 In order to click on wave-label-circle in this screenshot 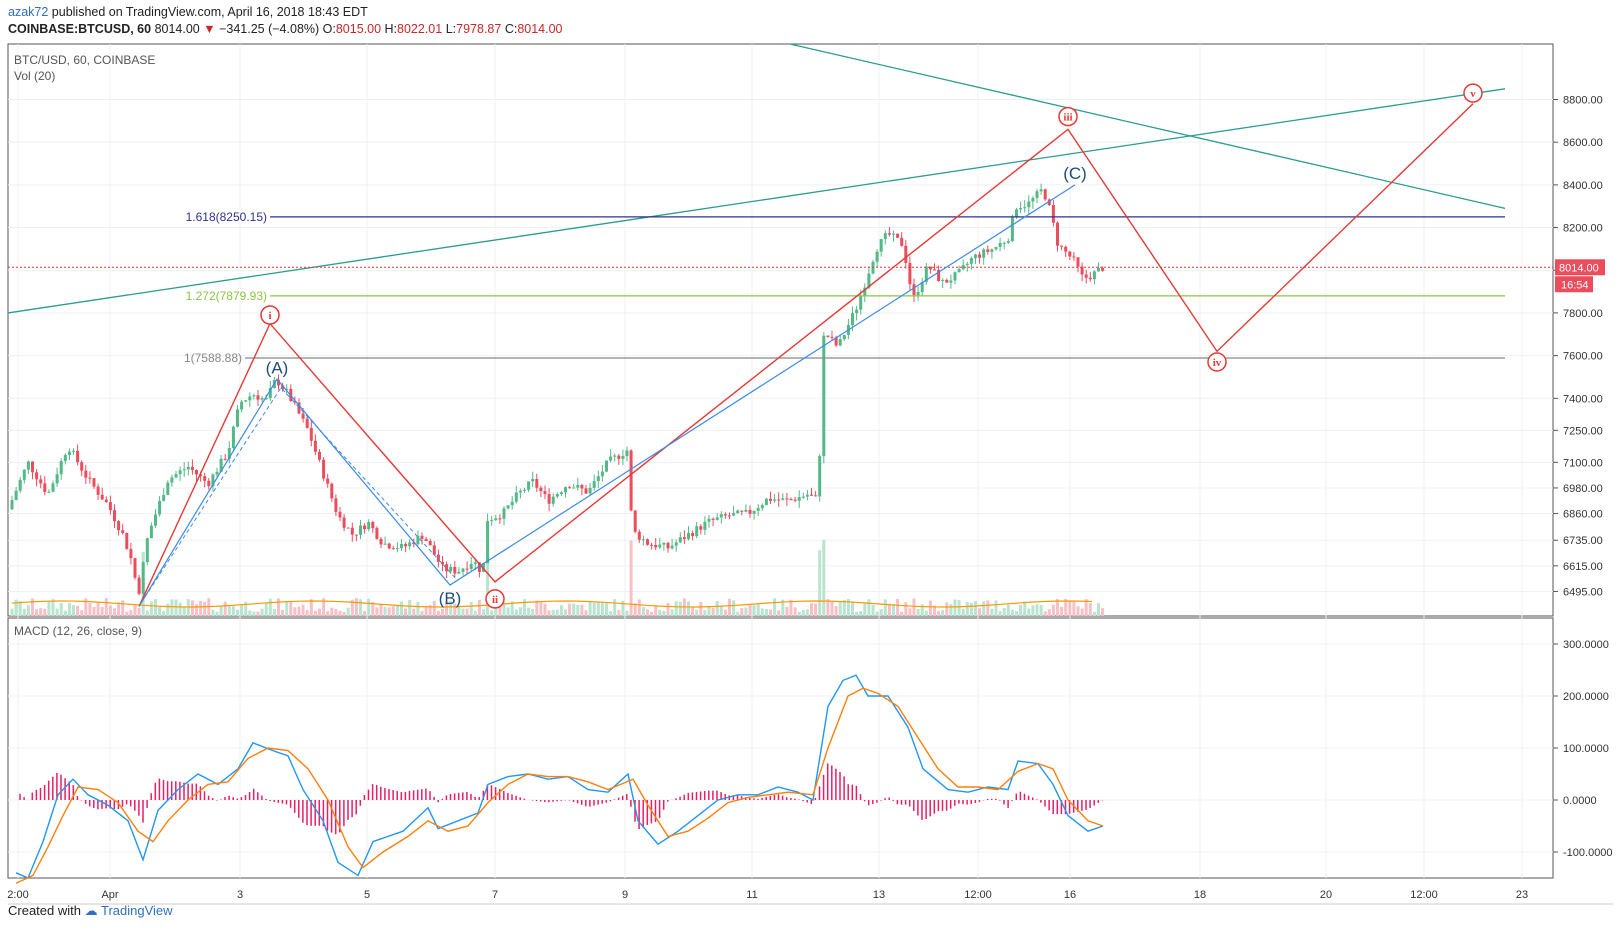, I will do `click(270, 315)`.